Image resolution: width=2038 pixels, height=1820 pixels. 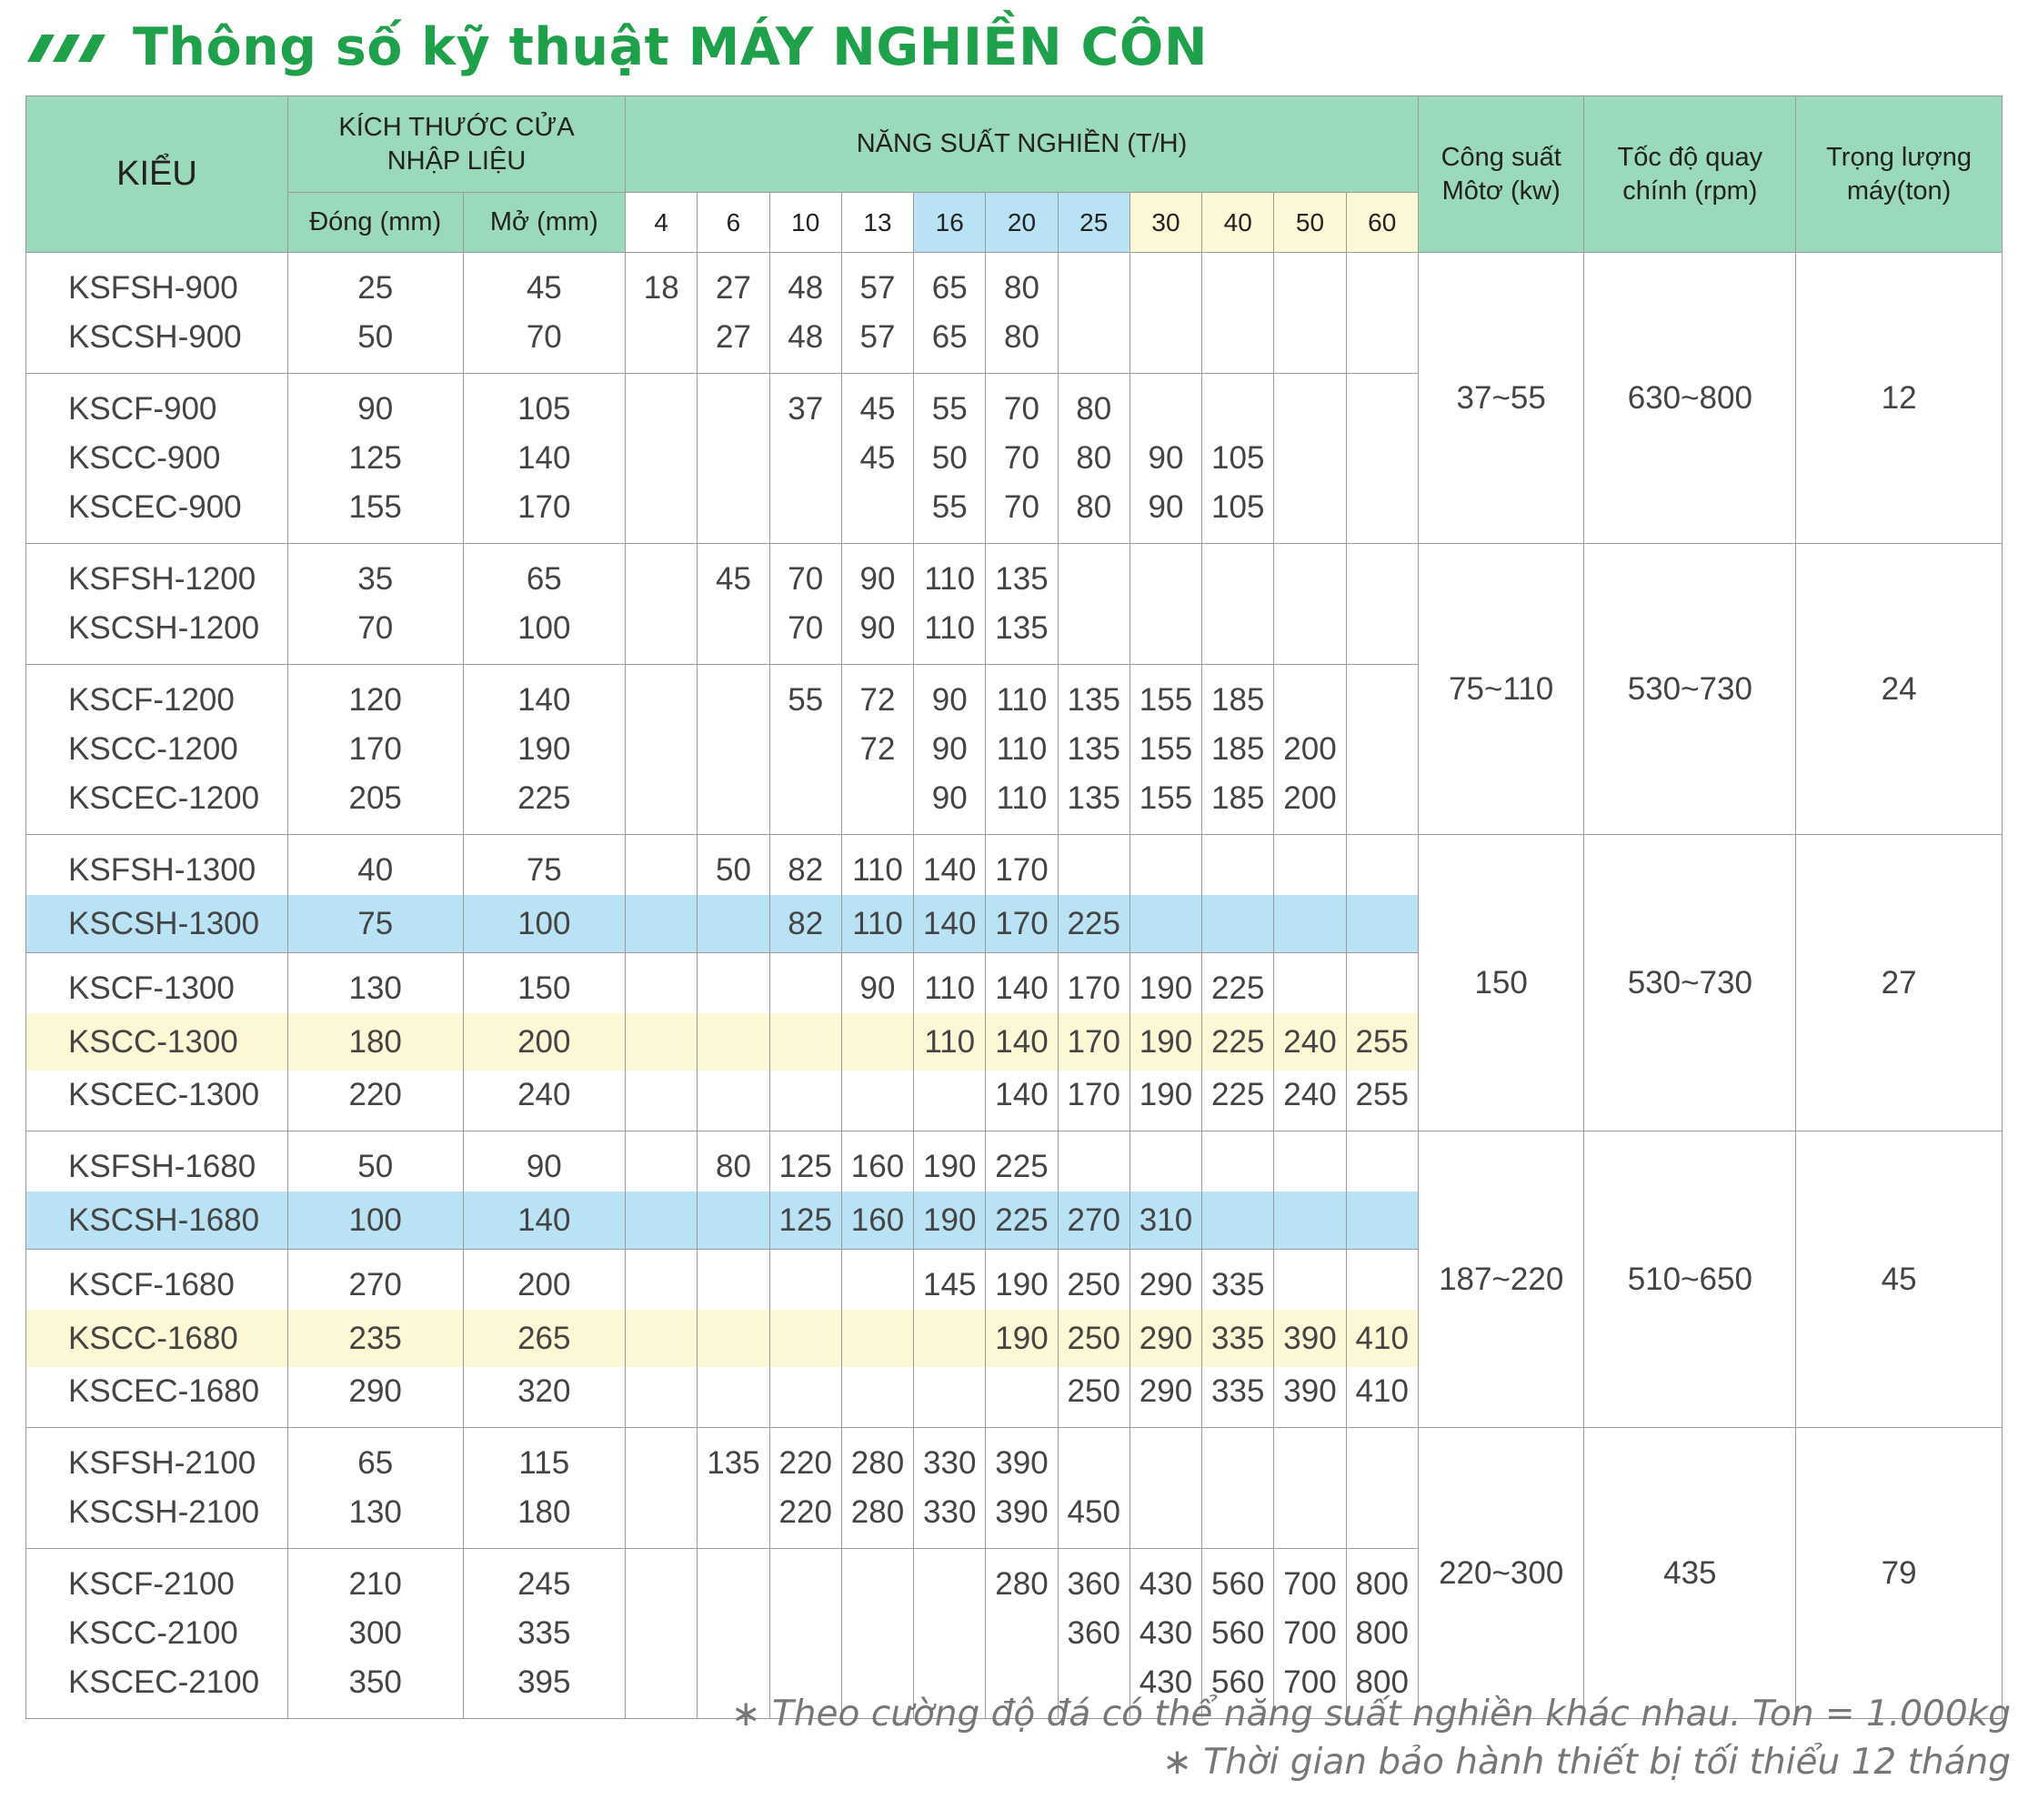 I want to click on capacity-value-cell: 170 170, so click(x=1022, y=894).